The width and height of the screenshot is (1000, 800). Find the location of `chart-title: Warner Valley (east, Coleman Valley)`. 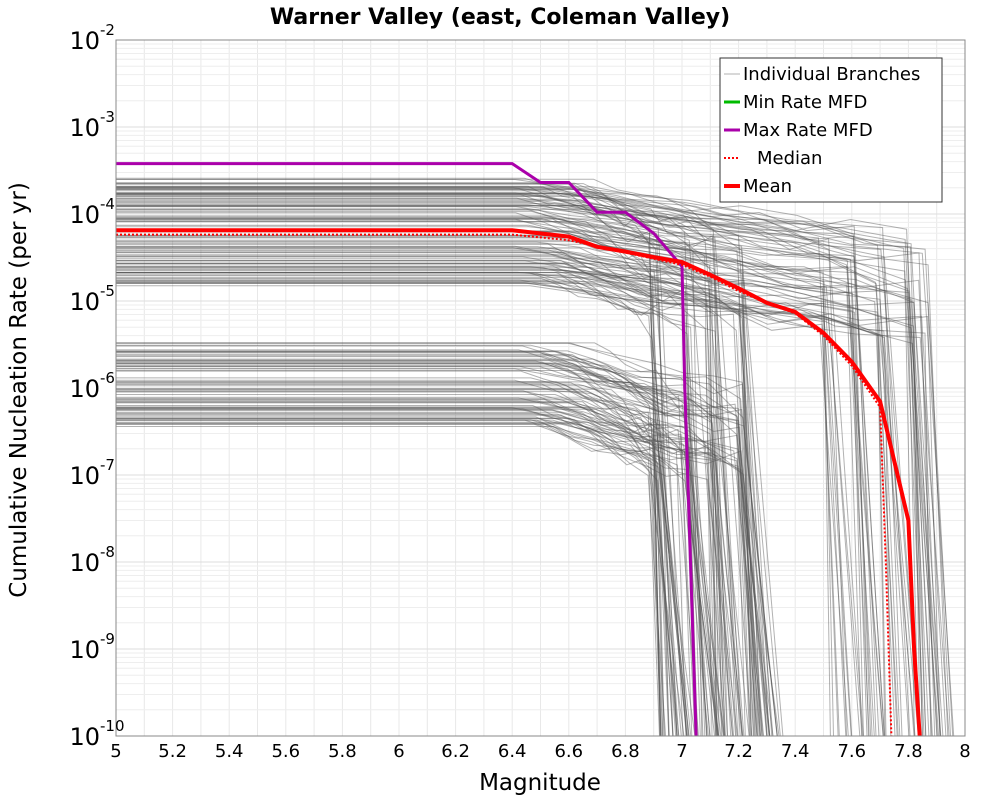

chart-title: Warner Valley (east, Coleman Valley) is located at coordinates (500, 17).